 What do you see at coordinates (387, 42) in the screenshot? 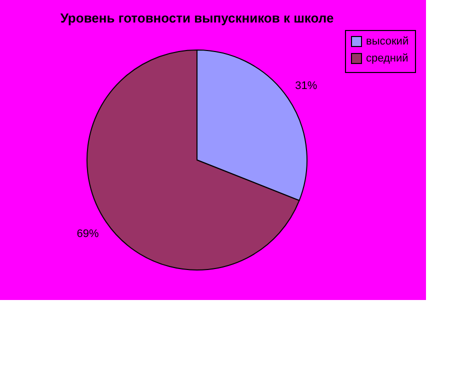
I see `legend-label: высокий` at bounding box center [387, 42].